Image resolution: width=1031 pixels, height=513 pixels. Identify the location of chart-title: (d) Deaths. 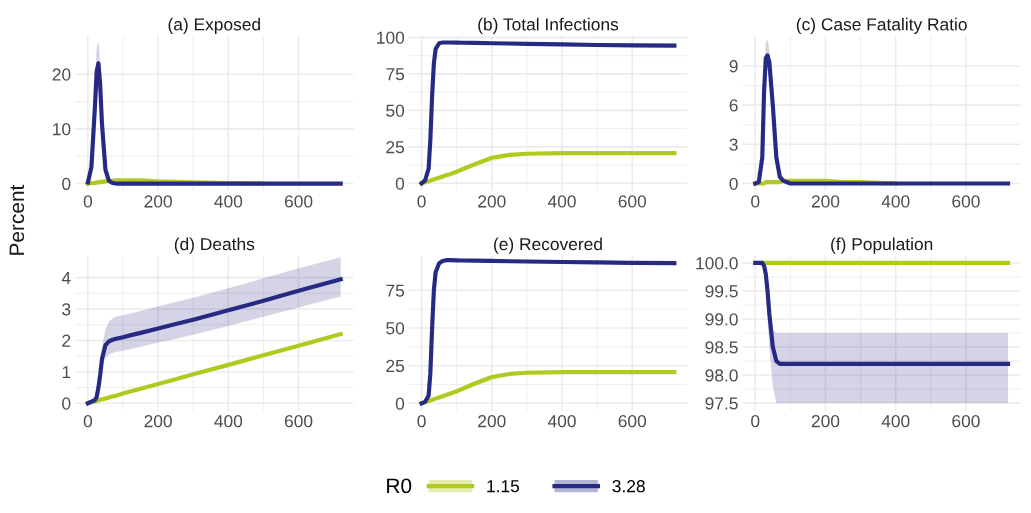
(214, 245).